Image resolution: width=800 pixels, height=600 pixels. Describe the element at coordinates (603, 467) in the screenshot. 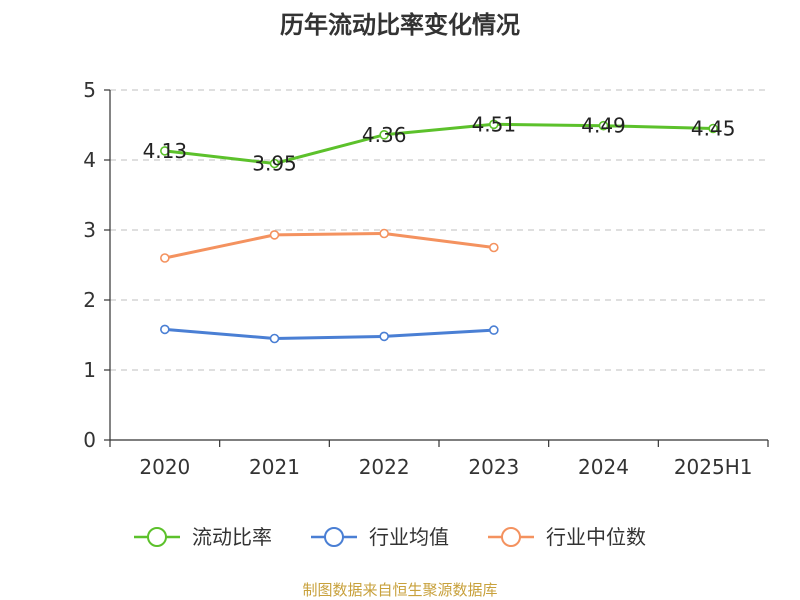

I see `x-tick-label: 2024` at that location.